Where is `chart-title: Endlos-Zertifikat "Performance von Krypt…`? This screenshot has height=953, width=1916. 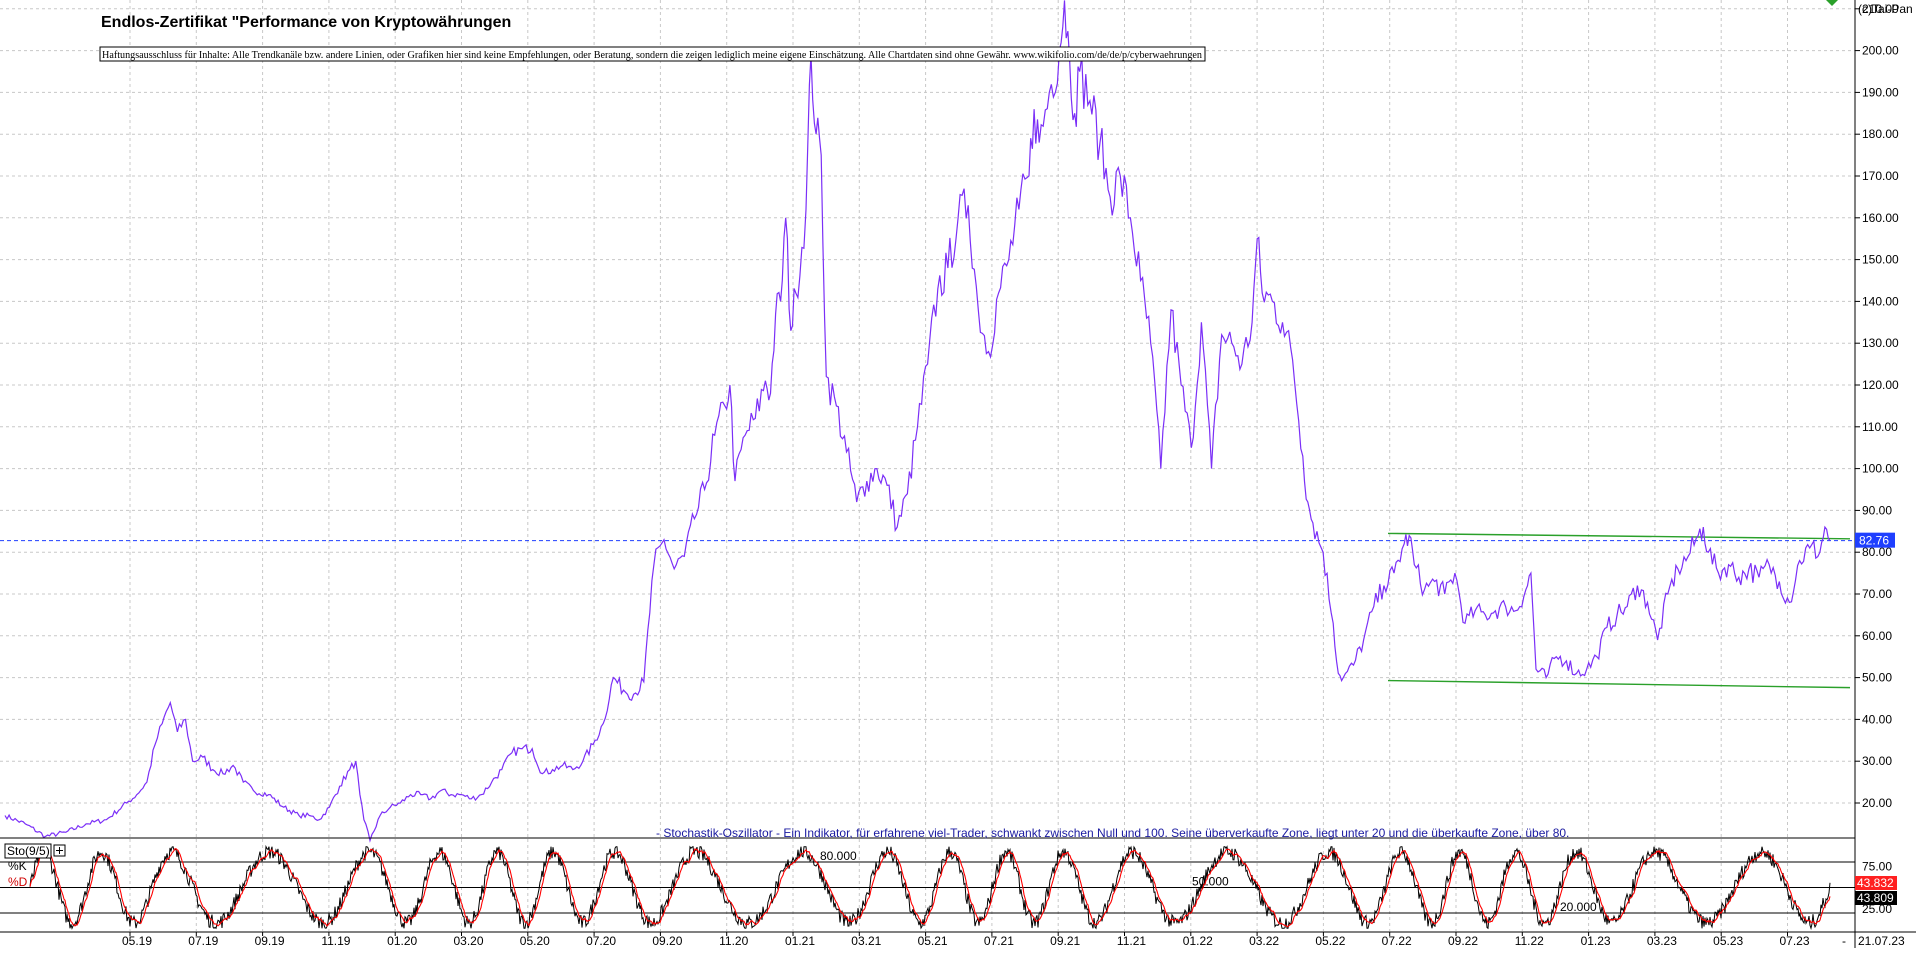 chart-title: Endlos-Zertifikat "Performance von Krypt… is located at coordinates (306, 22).